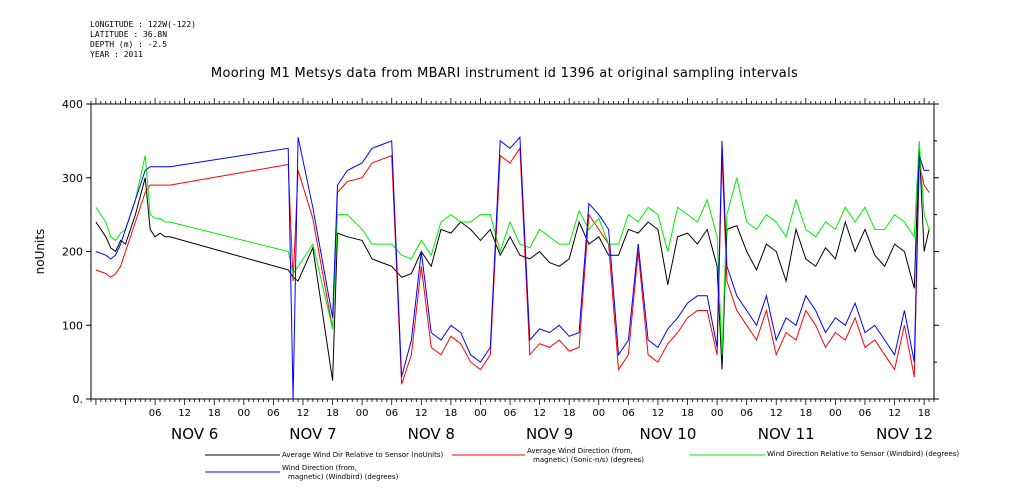 Image resolution: width=1009 pixels, height=504 pixels. Describe the element at coordinates (72, 252) in the screenshot. I see `y-tick-label: 200` at that location.